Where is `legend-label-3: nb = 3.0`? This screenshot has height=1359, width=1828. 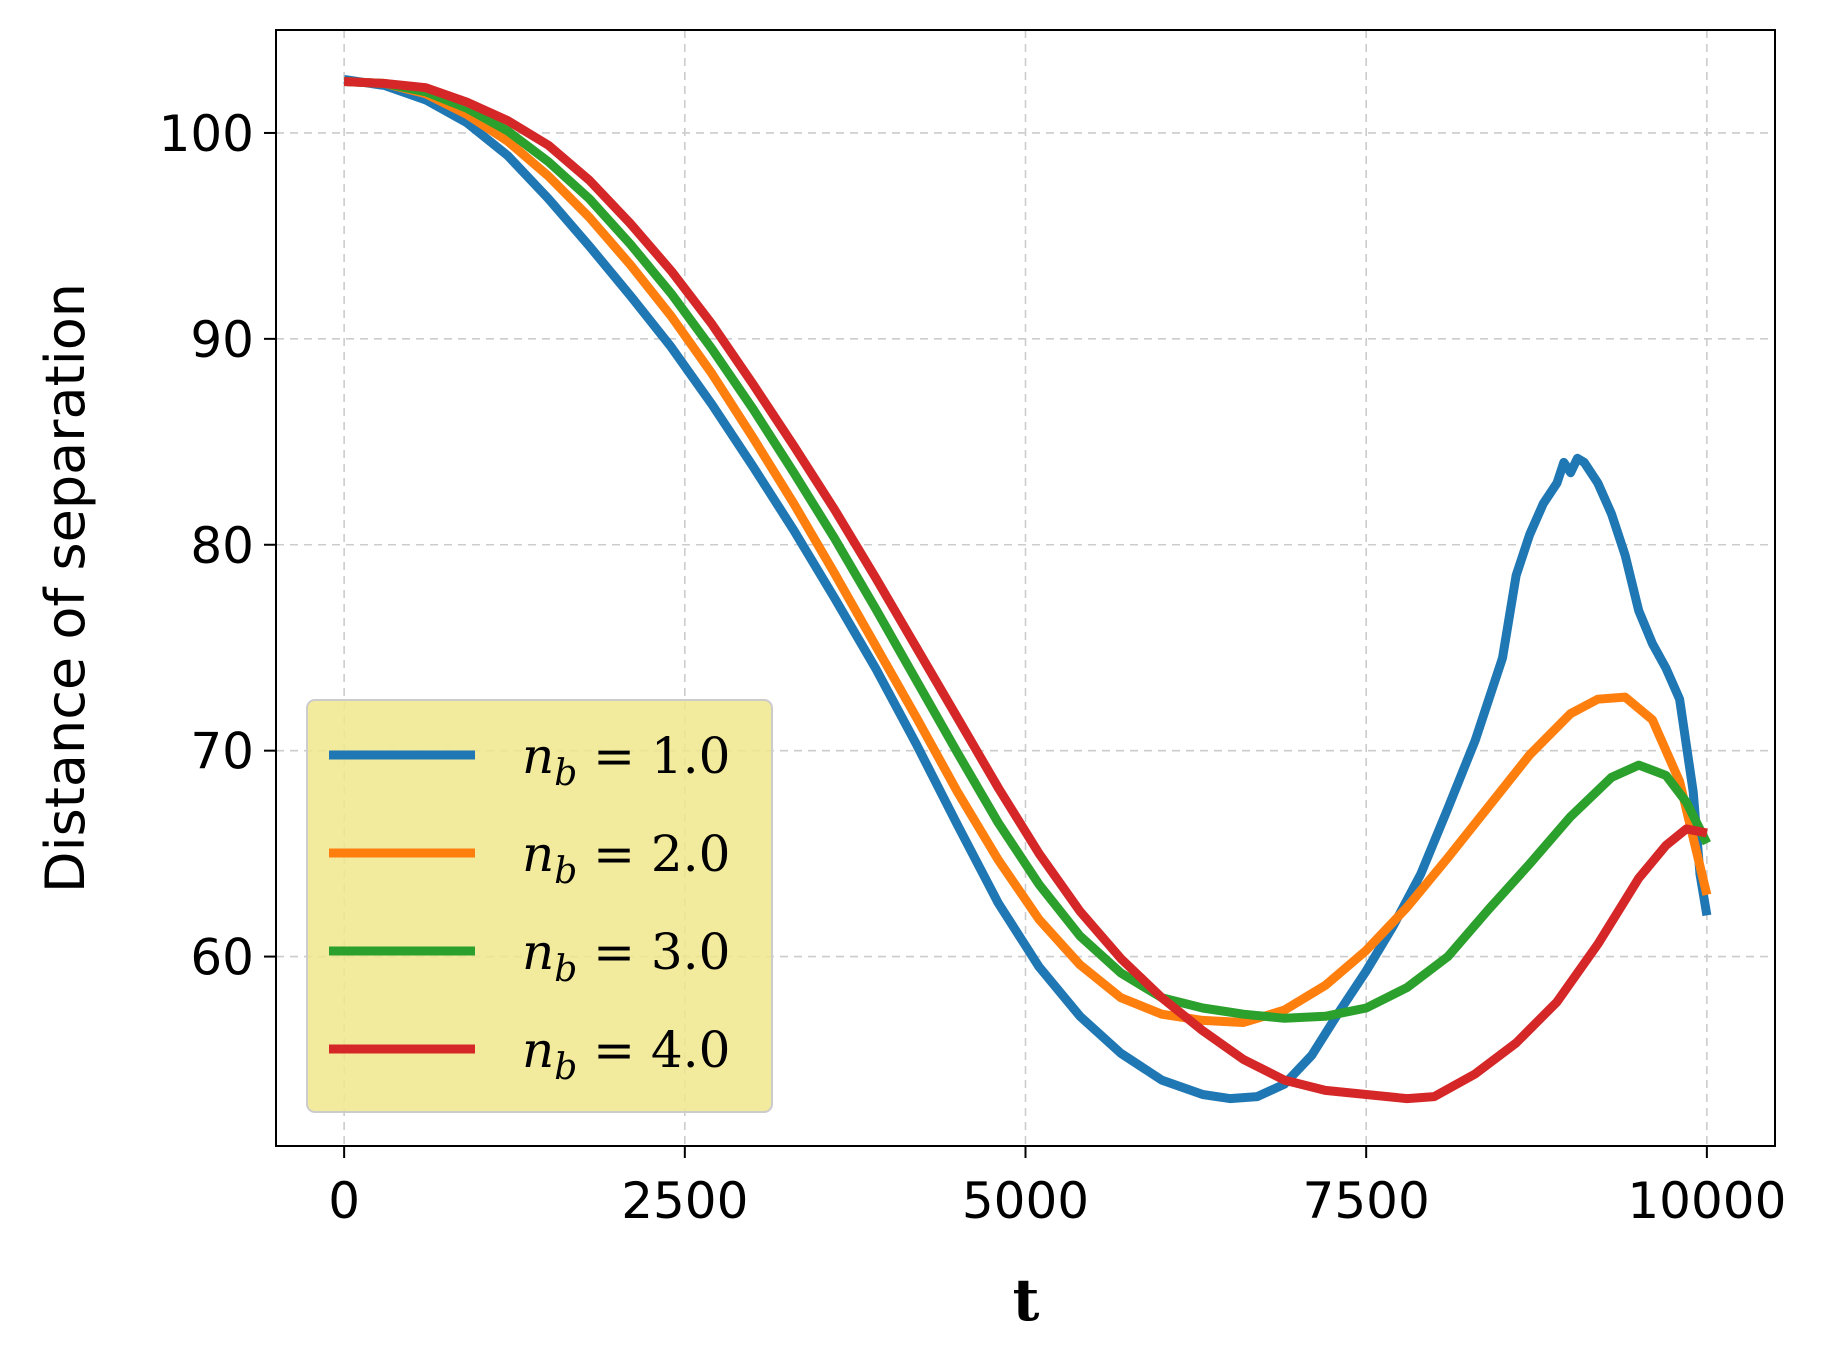
legend-label-3: nb = 3.0 is located at coordinates (626, 956).